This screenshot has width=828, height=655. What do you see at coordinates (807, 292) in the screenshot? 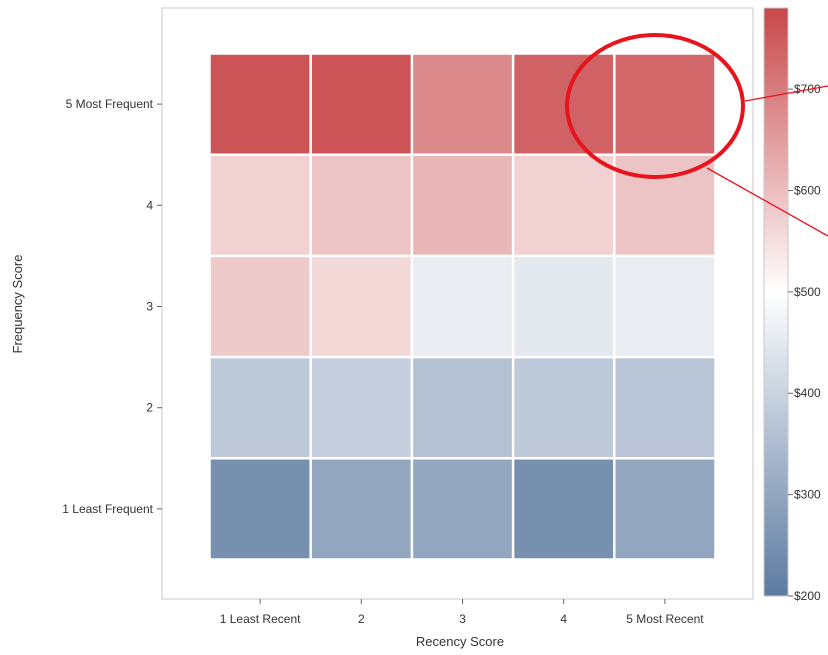
I see `colorbar-tick-label: $500` at bounding box center [807, 292].